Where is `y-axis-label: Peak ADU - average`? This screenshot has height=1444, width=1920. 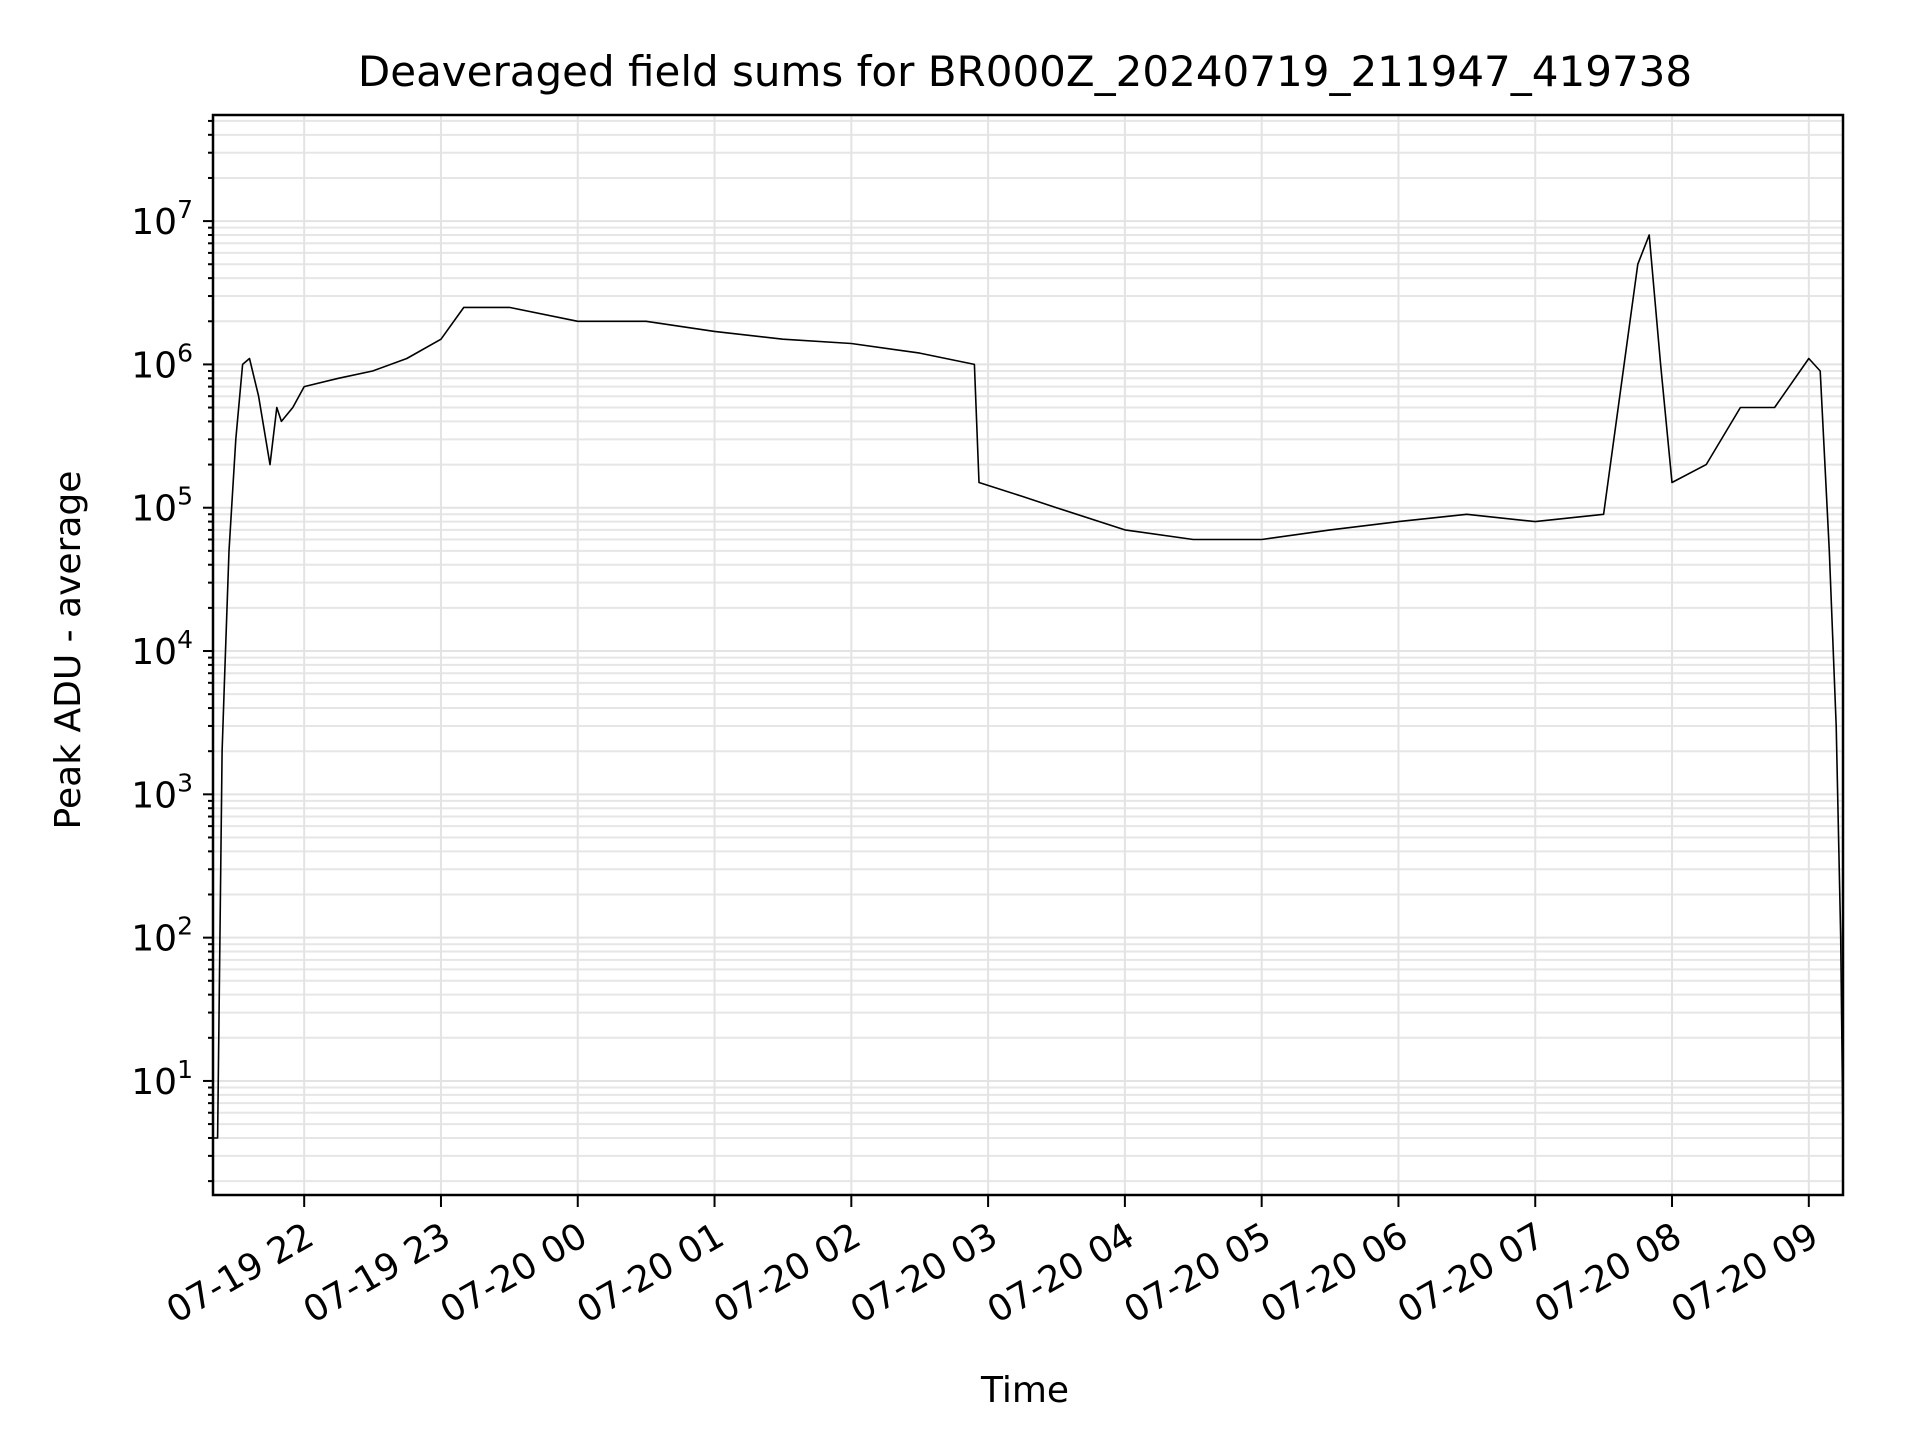
y-axis-label: Peak ADU - average is located at coordinates (68, 650).